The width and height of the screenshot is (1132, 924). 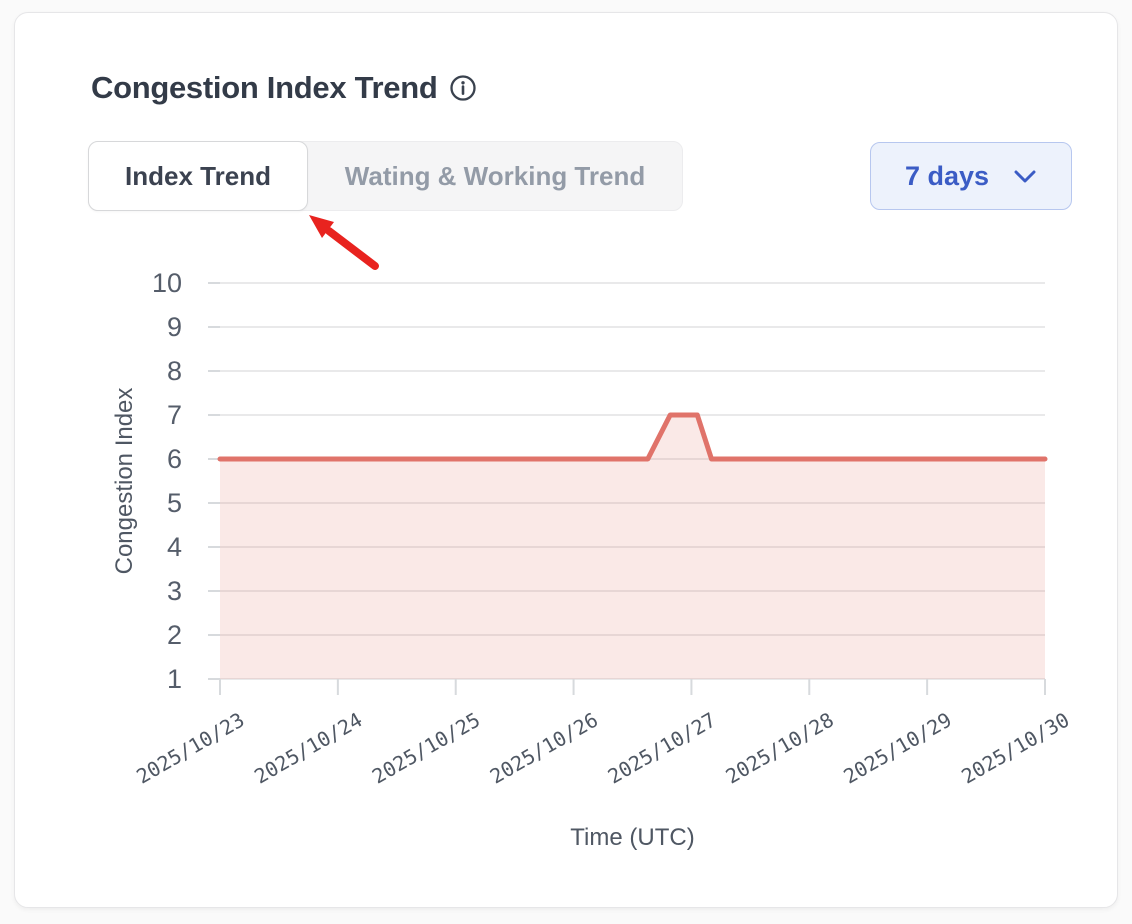 I want to click on svg-text: 2025/10/29, so click(x=897, y=748).